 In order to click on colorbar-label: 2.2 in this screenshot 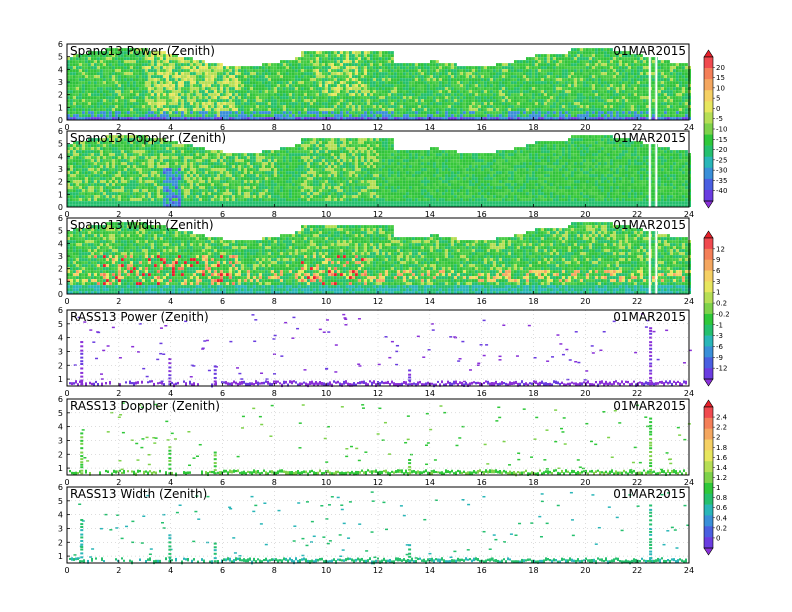, I will do `click(721, 428)`.